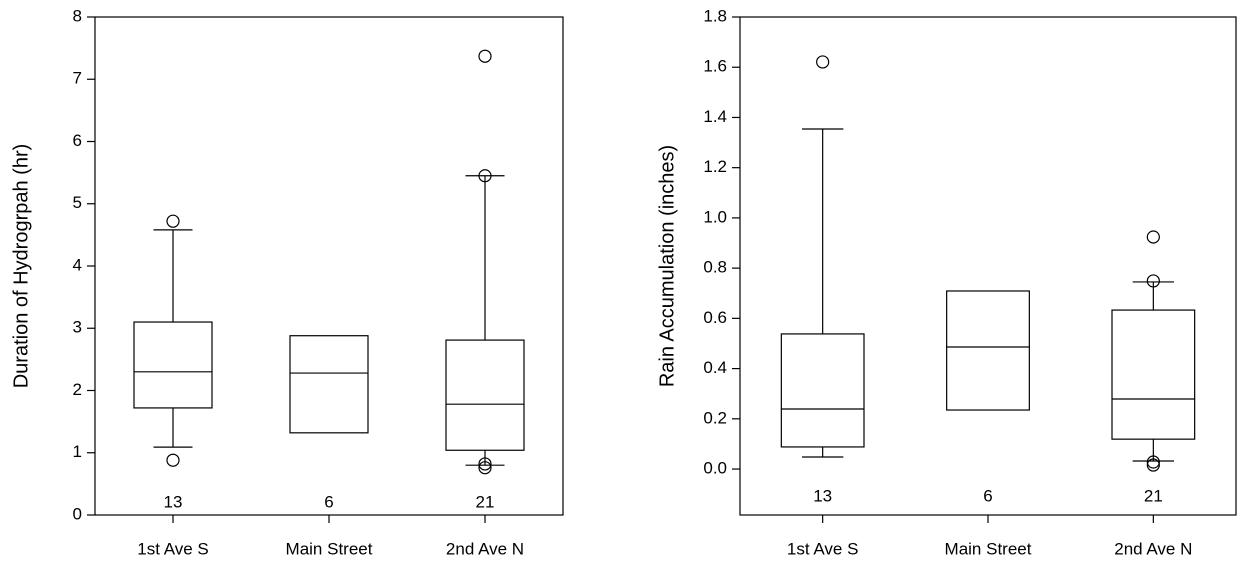  I want to click on y-tick-label: 5, so click(77, 202).